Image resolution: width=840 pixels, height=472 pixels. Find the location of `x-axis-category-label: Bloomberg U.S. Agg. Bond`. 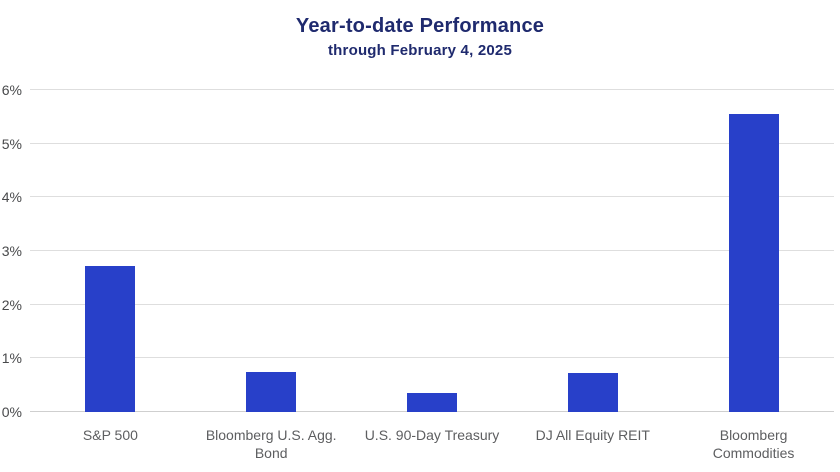

x-axis-category-label: Bloomberg U.S. Agg. Bond is located at coordinates (271, 444).